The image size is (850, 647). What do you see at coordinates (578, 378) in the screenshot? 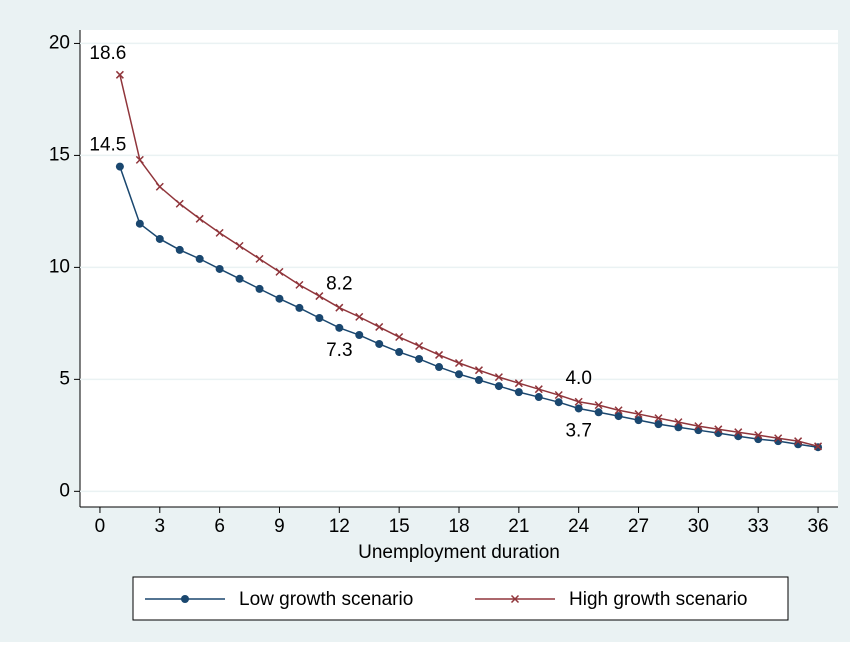
I see `data-label: 4.0` at bounding box center [578, 378].